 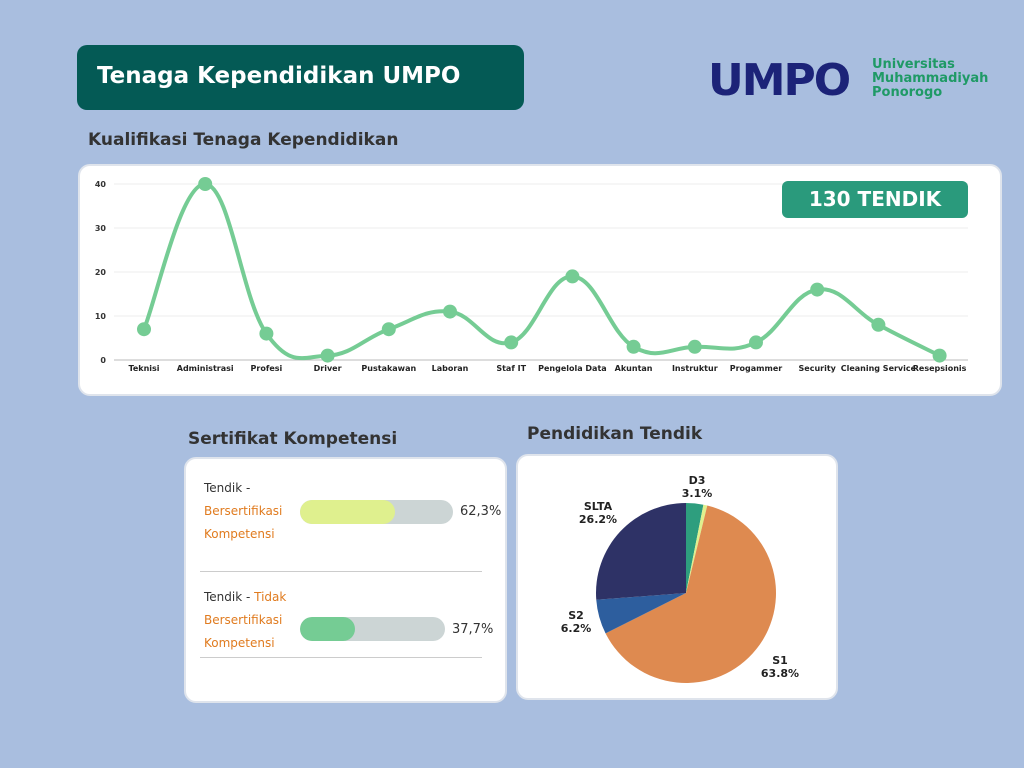 What do you see at coordinates (641, 613) in the screenshot?
I see `pie-slice-s2` at bounding box center [641, 613].